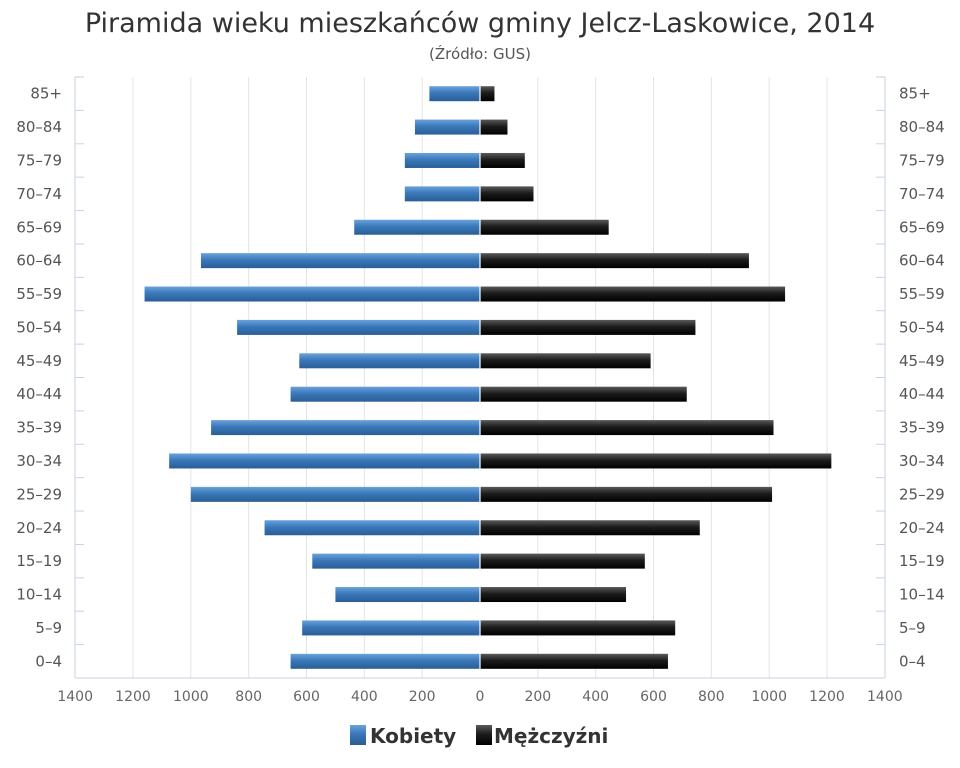 This screenshot has height=768, width=960. What do you see at coordinates (922, 361) in the screenshot?
I see `y-label-right-45-49: 45–49` at bounding box center [922, 361].